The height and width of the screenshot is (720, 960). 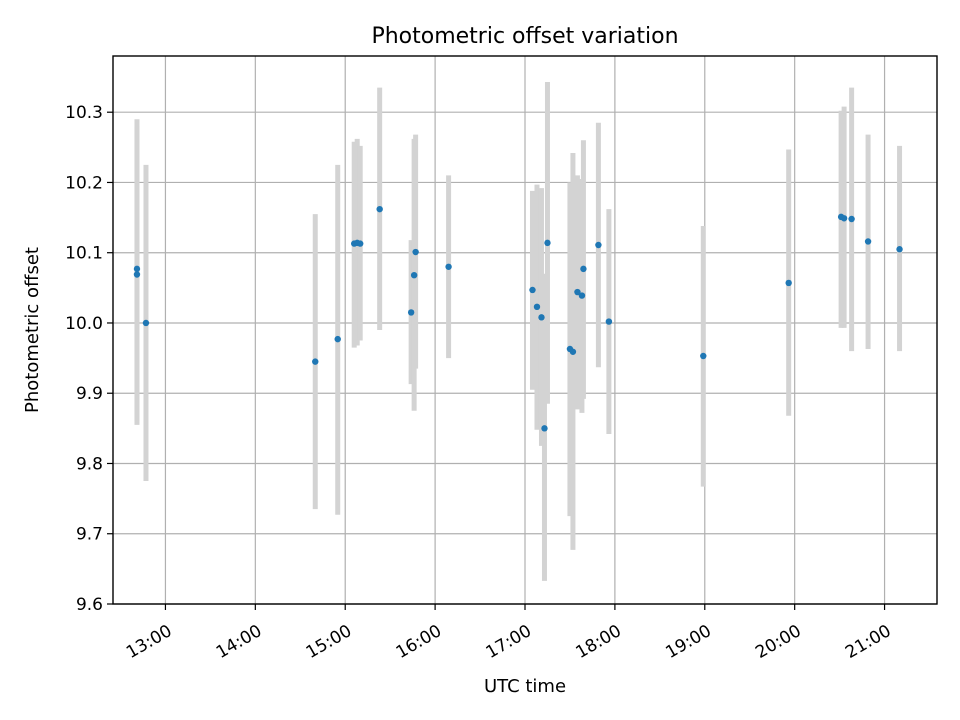 I want to click on x-tick-label: 19:00, so click(x=688, y=642).